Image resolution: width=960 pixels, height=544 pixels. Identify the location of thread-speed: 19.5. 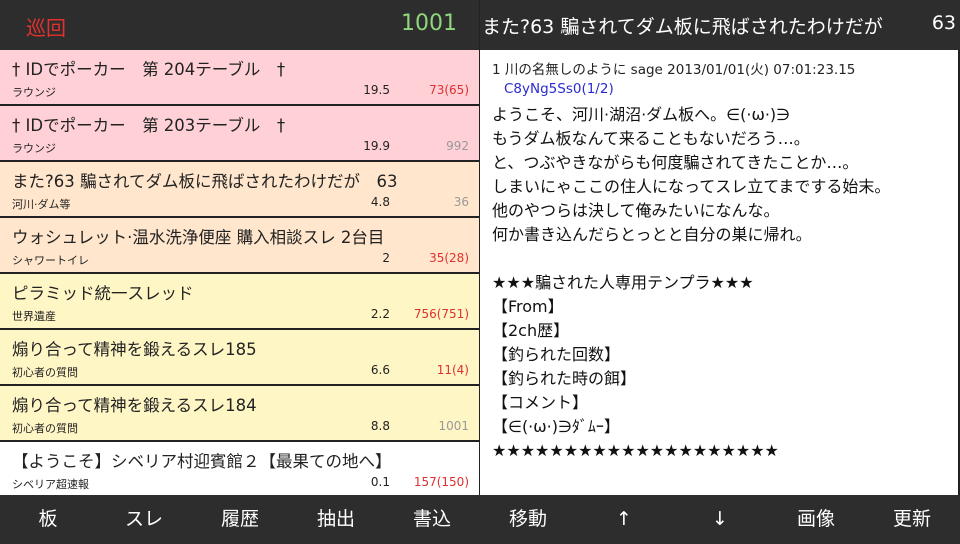
(376, 90).